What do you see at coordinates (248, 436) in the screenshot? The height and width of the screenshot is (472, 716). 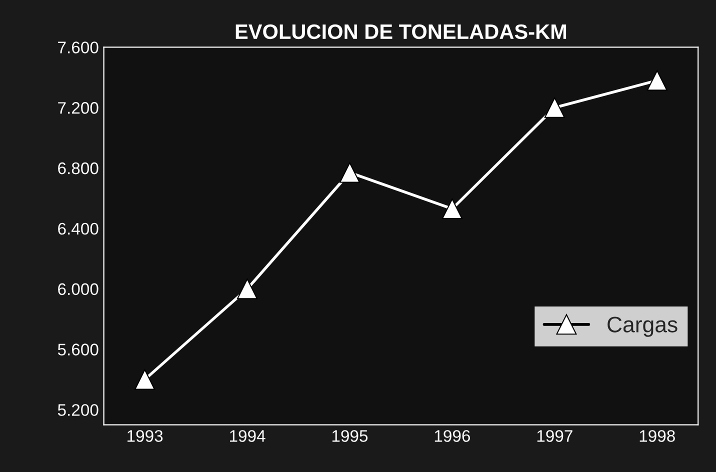 I see `x-tick-label: 1994` at bounding box center [248, 436].